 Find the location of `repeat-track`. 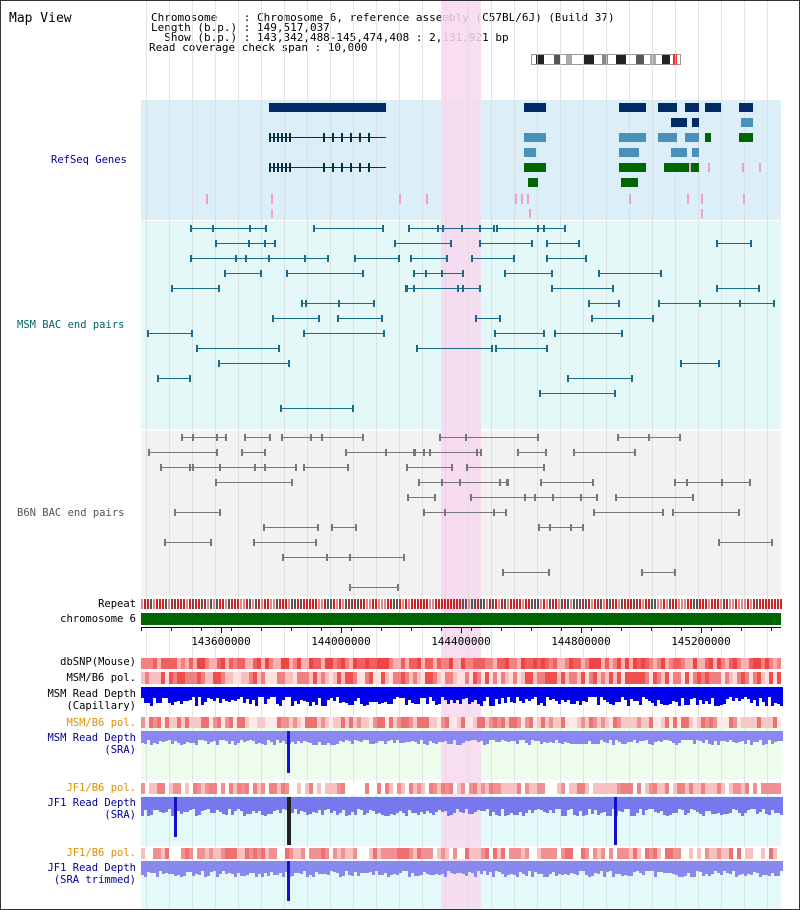

repeat-track is located at coordinates (461, 604).